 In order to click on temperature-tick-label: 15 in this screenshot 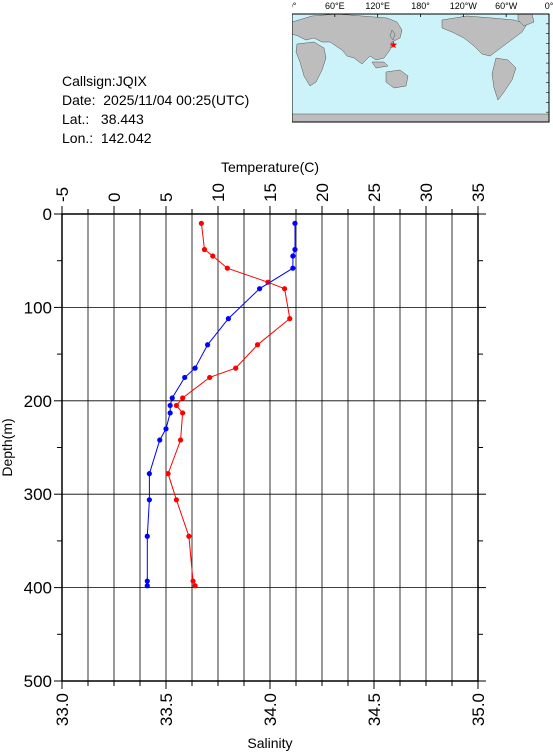, I will do `click(270, 192)`.